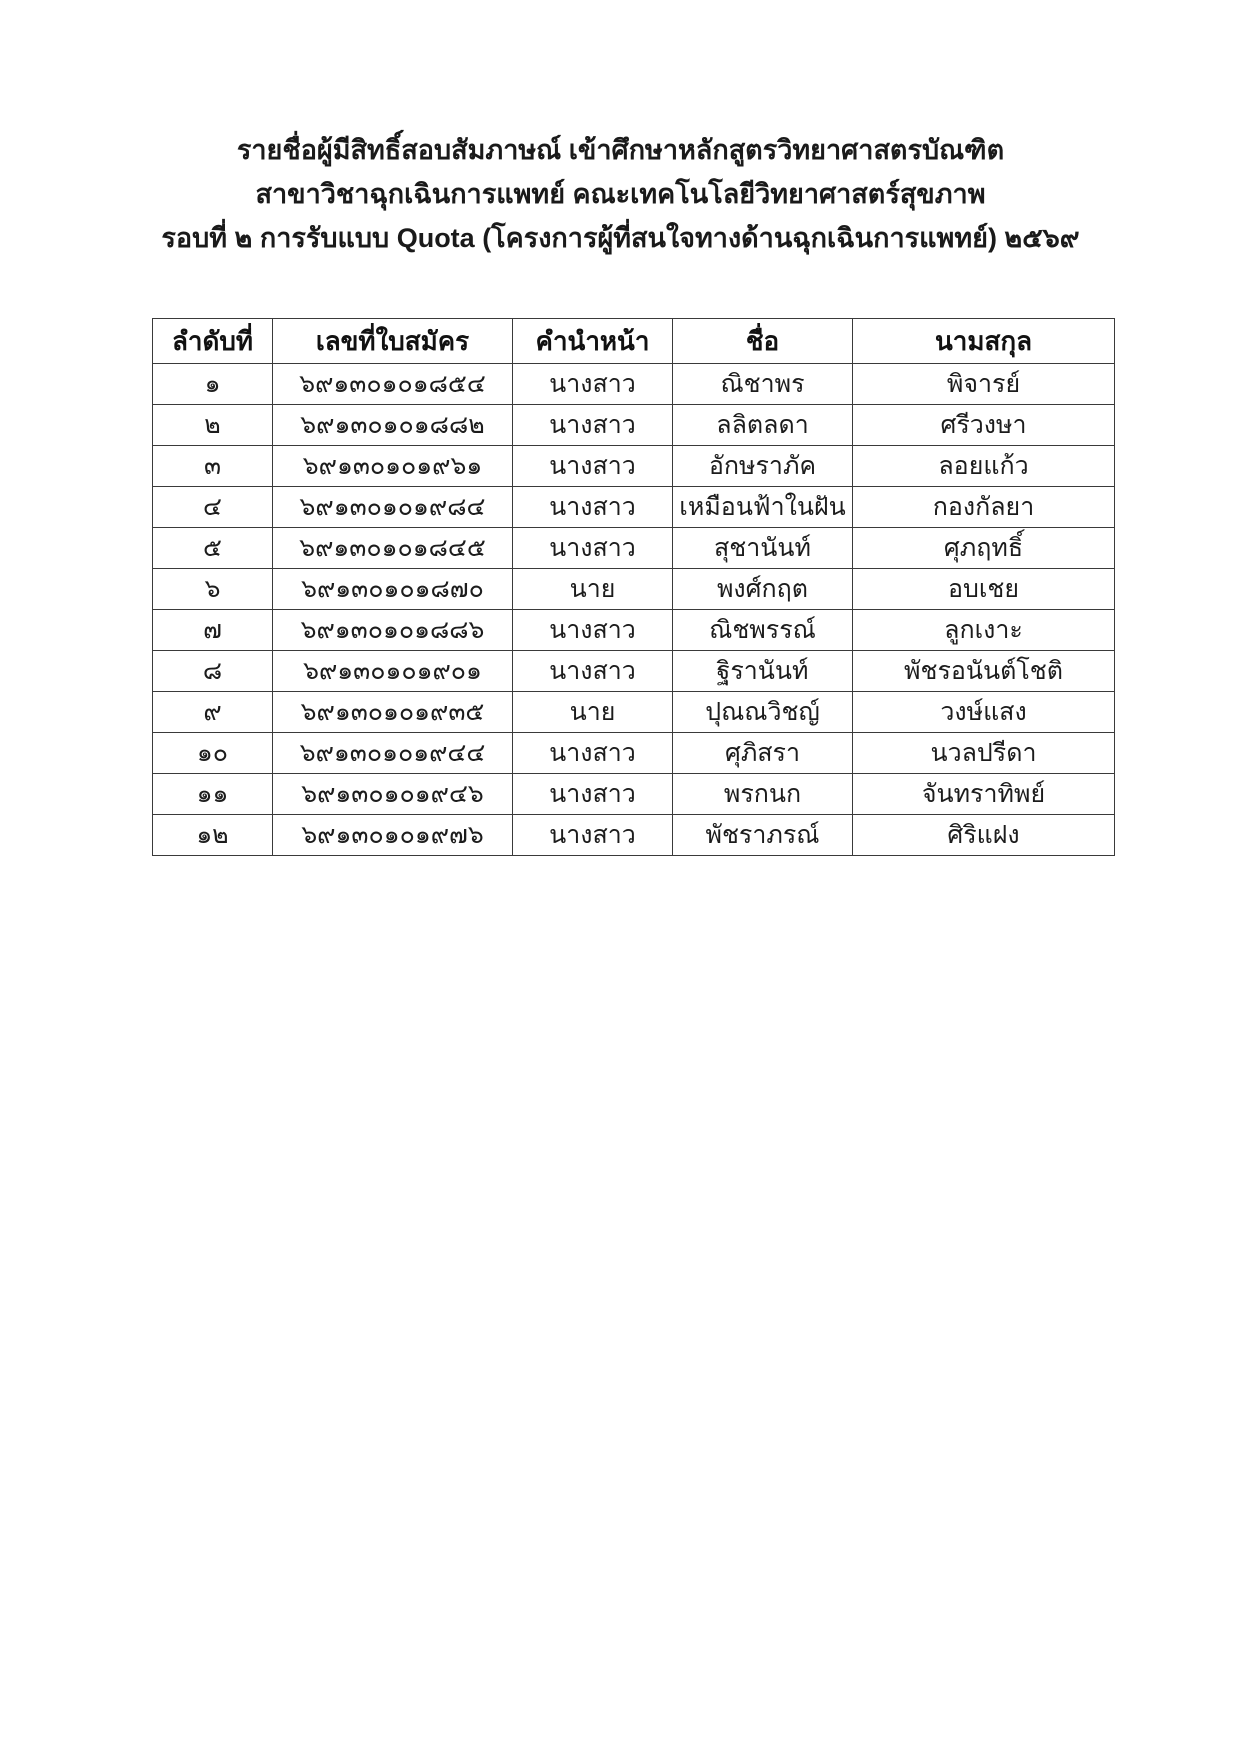 This screenshot has width=1241, height=1755. Describe the element at coordinates (392, 507) in the screenshot. I see `application-no-cell: ๖๙๑๓๐๑๐๑๙๘๔` at that location.